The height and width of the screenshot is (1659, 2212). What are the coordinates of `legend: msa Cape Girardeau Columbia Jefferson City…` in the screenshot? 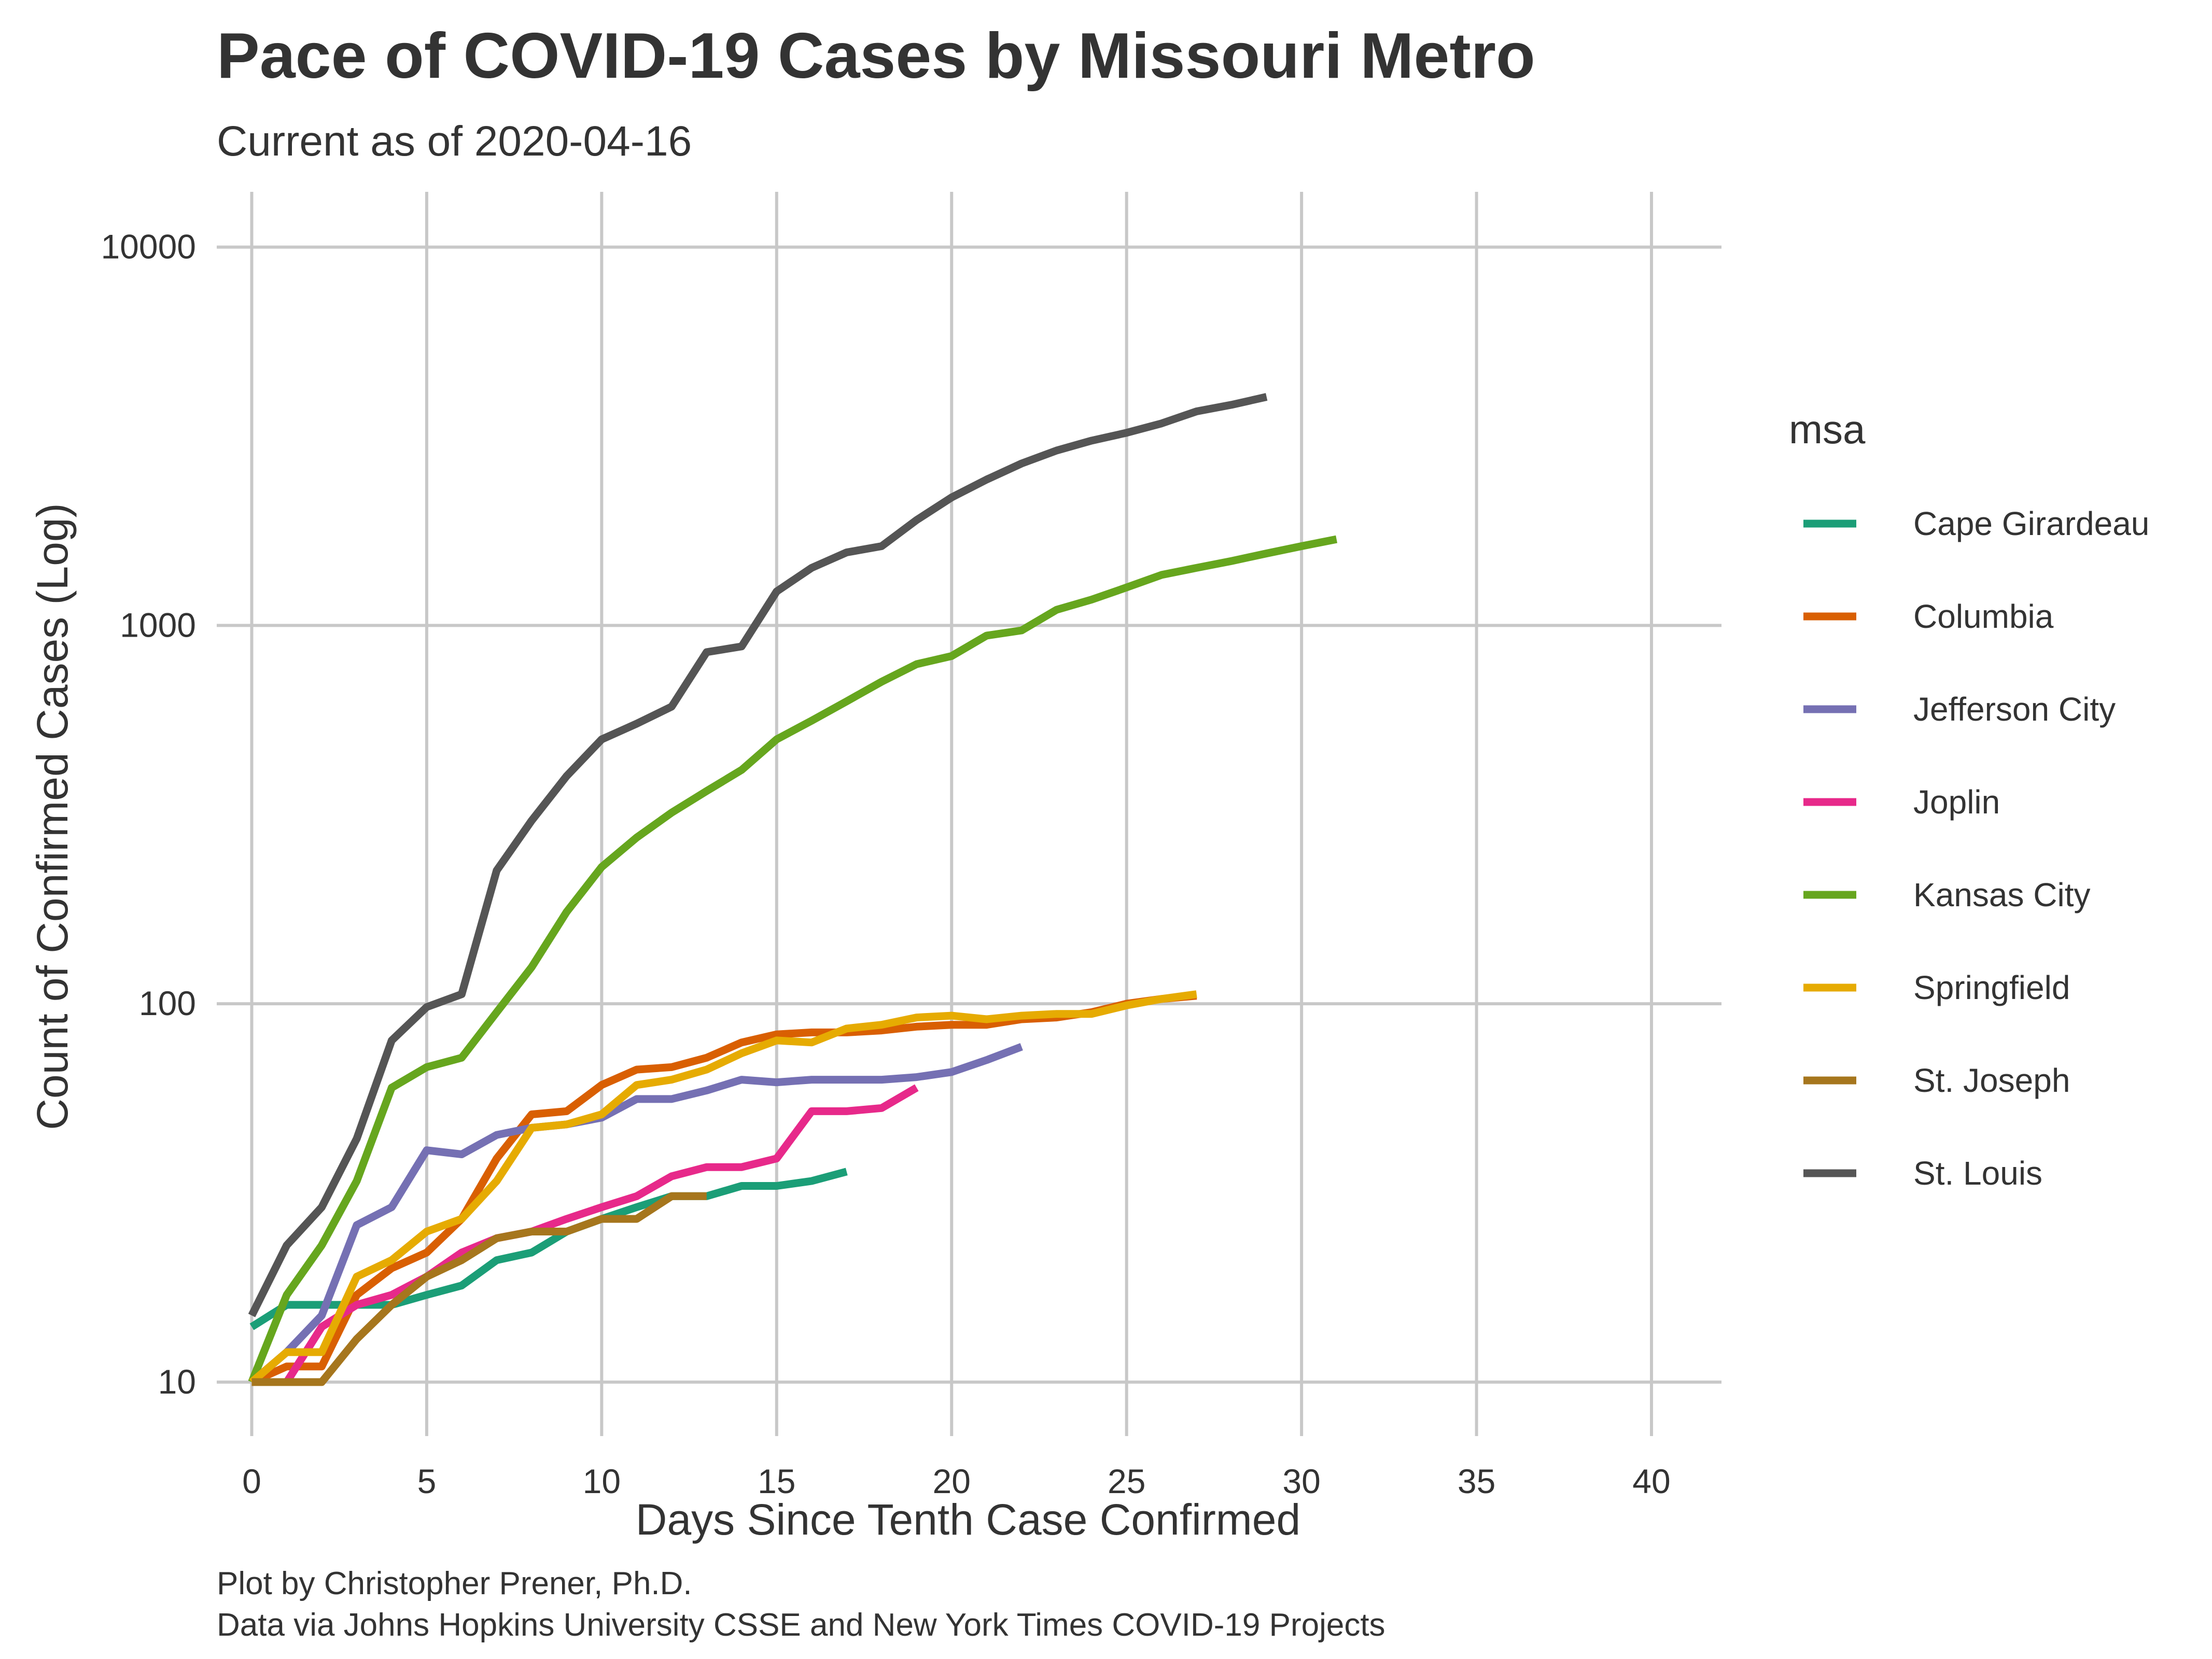 It's located at (1969, 799).